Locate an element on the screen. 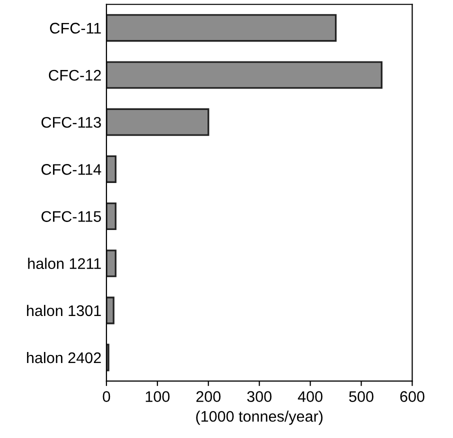 This screenshot has height=438, width=453. y-tick-label: CFC-114 is located at coordinates (72, 169).